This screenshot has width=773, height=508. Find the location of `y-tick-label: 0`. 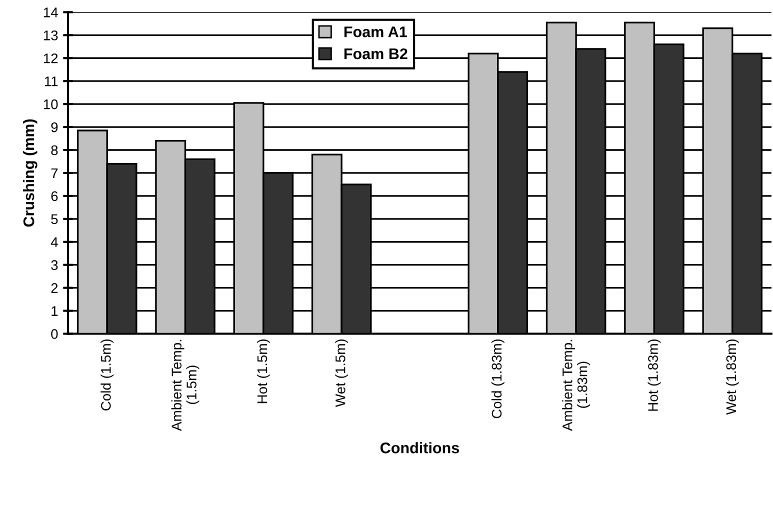

y-tick-label: 0 is located at coordinates (54, 334).